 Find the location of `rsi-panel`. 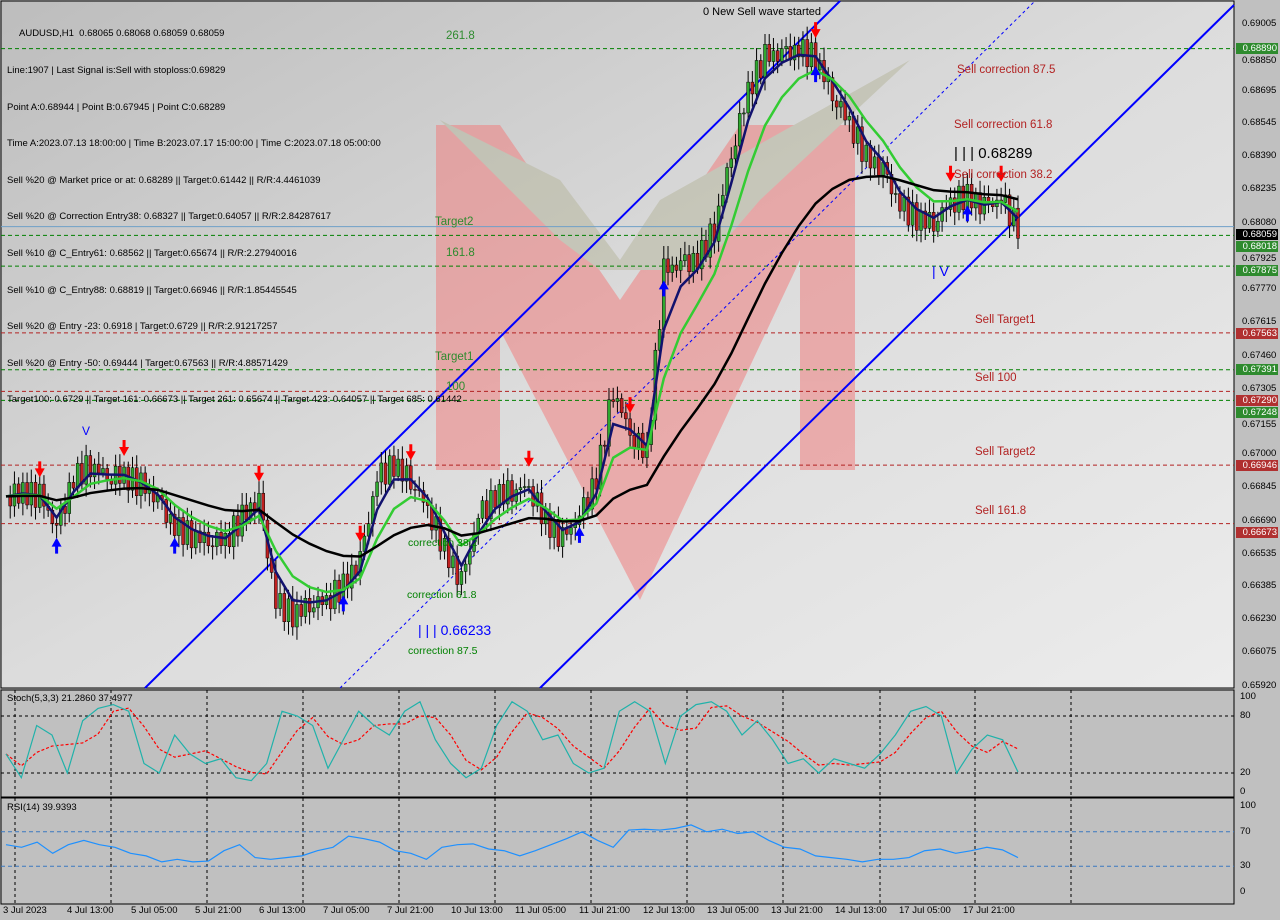

rsi-panel is located at coordinates (617, 851).